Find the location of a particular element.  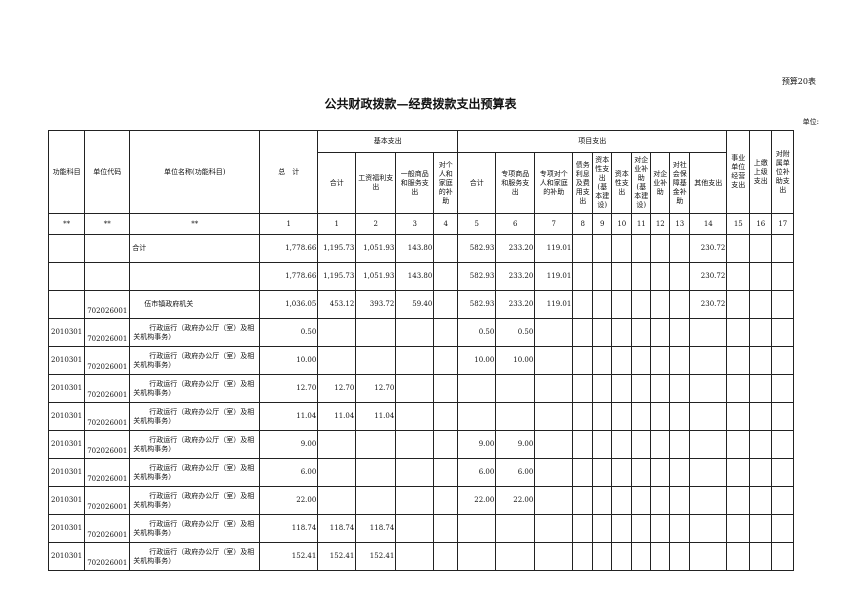

value-cell: 1,778.66 is located at coordinates (289, 276).